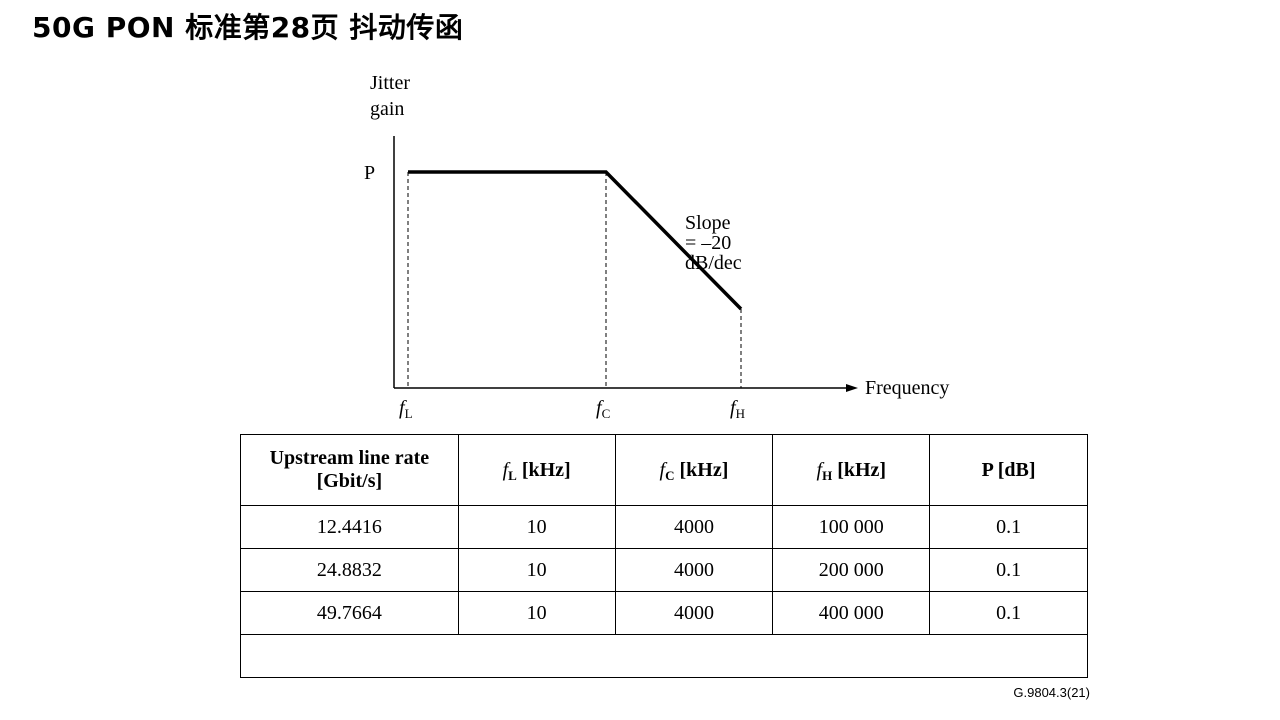 Image resolution: width=1280 pixels, height=720 pixels. I want to click on fc-label: fC, so click(603, 409).